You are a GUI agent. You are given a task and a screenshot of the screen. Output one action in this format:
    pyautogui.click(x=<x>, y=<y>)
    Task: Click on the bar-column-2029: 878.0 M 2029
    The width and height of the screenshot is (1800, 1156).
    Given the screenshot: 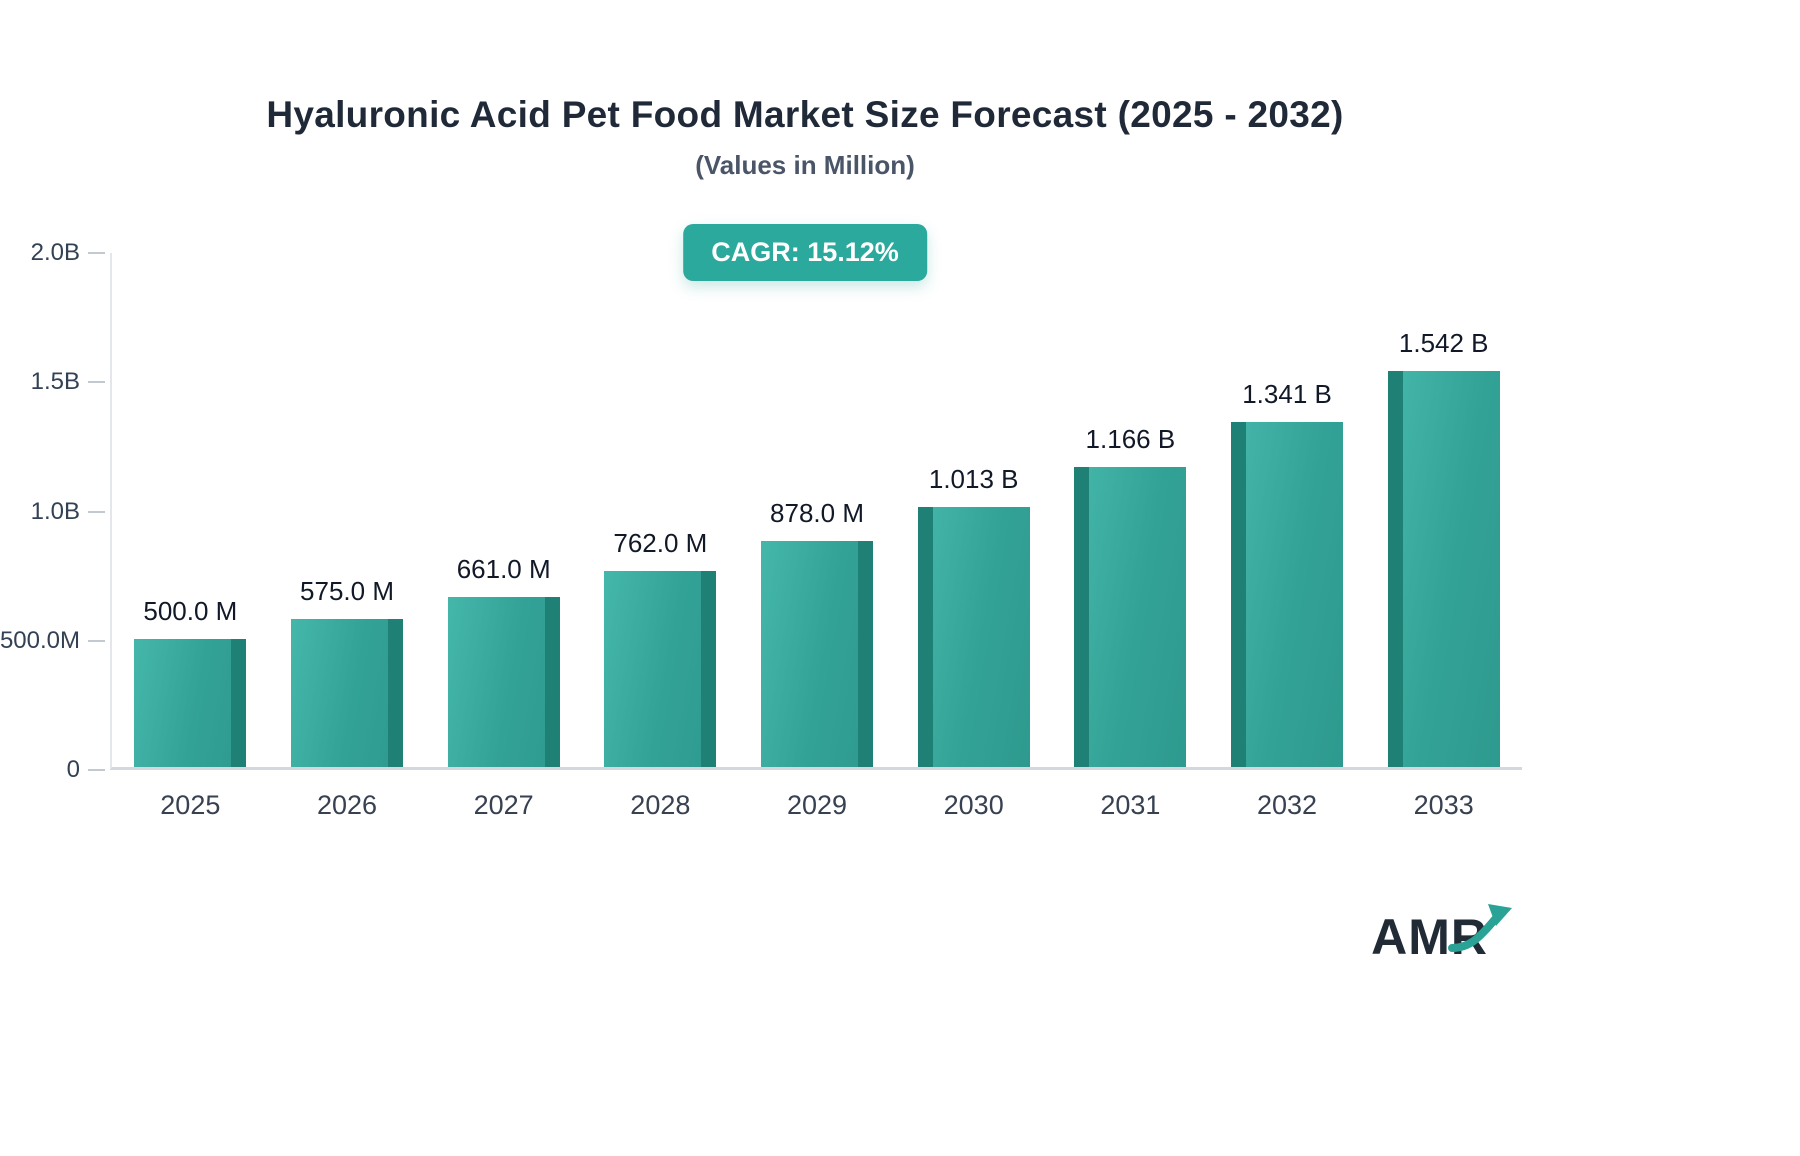 What is the action you would take?
    pyautogui.click(x=817, y=536)
    